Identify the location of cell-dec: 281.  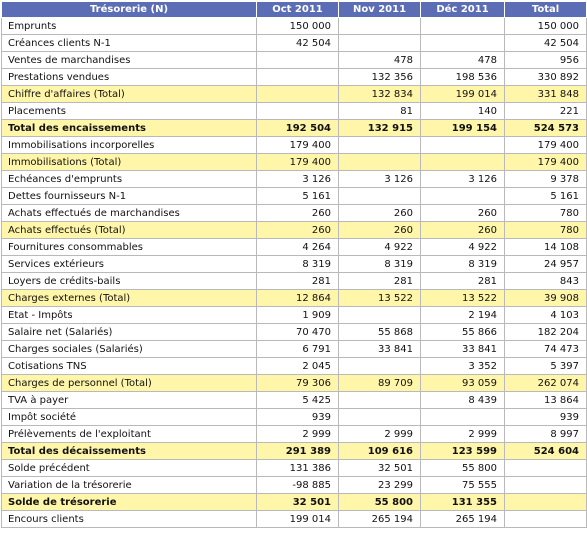
(462, 281).